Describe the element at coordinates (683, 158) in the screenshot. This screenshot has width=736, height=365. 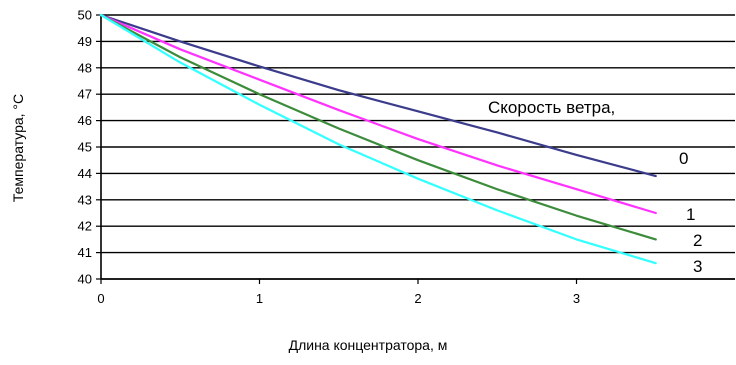
I see `series-label-0: 0` at that location.